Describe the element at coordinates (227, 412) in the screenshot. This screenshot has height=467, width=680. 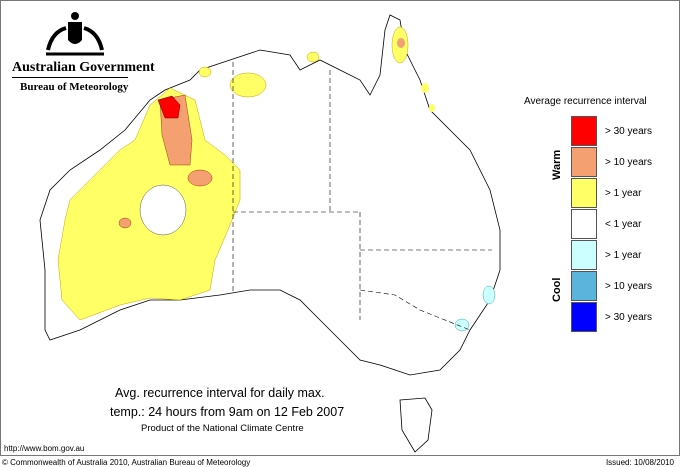
I see `caption-line-2: temp.: 24 hours from 9am on 12 Feb 2007` at that location.